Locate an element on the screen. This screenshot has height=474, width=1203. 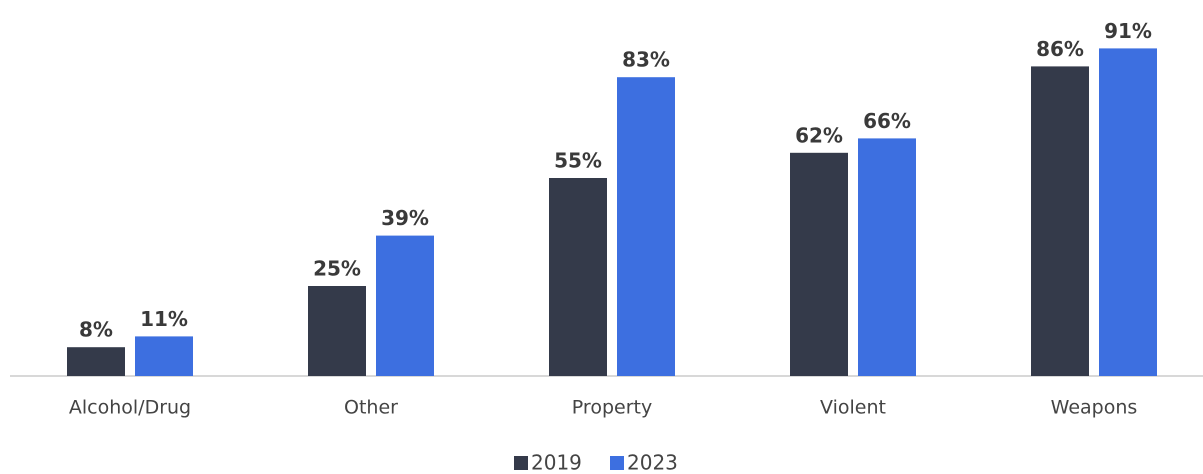
x-tick-label: Alcohol/Drug is located at coordinates (130, 408).